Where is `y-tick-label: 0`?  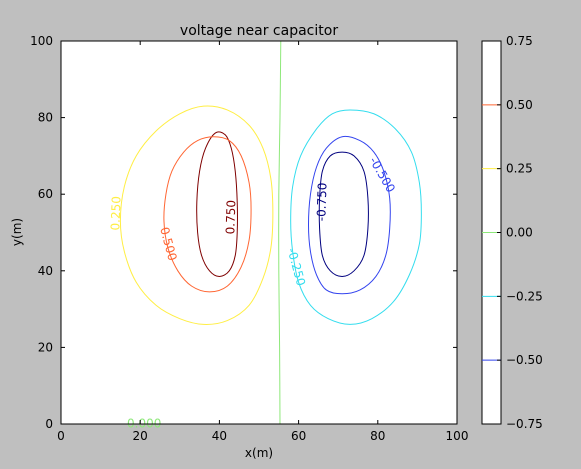 y-tick-label: 0 is located at coordinates (49, 424).